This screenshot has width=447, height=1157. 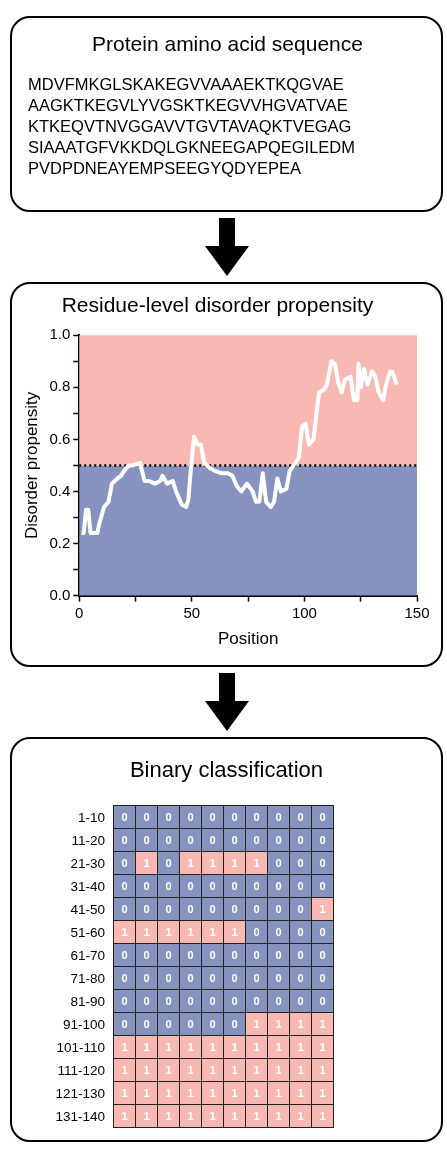 I want to click on y-tick-label: 0.0, so click(x=60, y=594).